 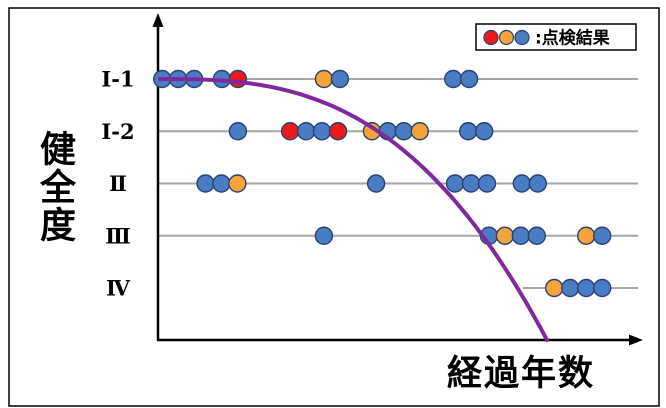 I want to click on legend-swatch-blue, so click(x=522, y=37).